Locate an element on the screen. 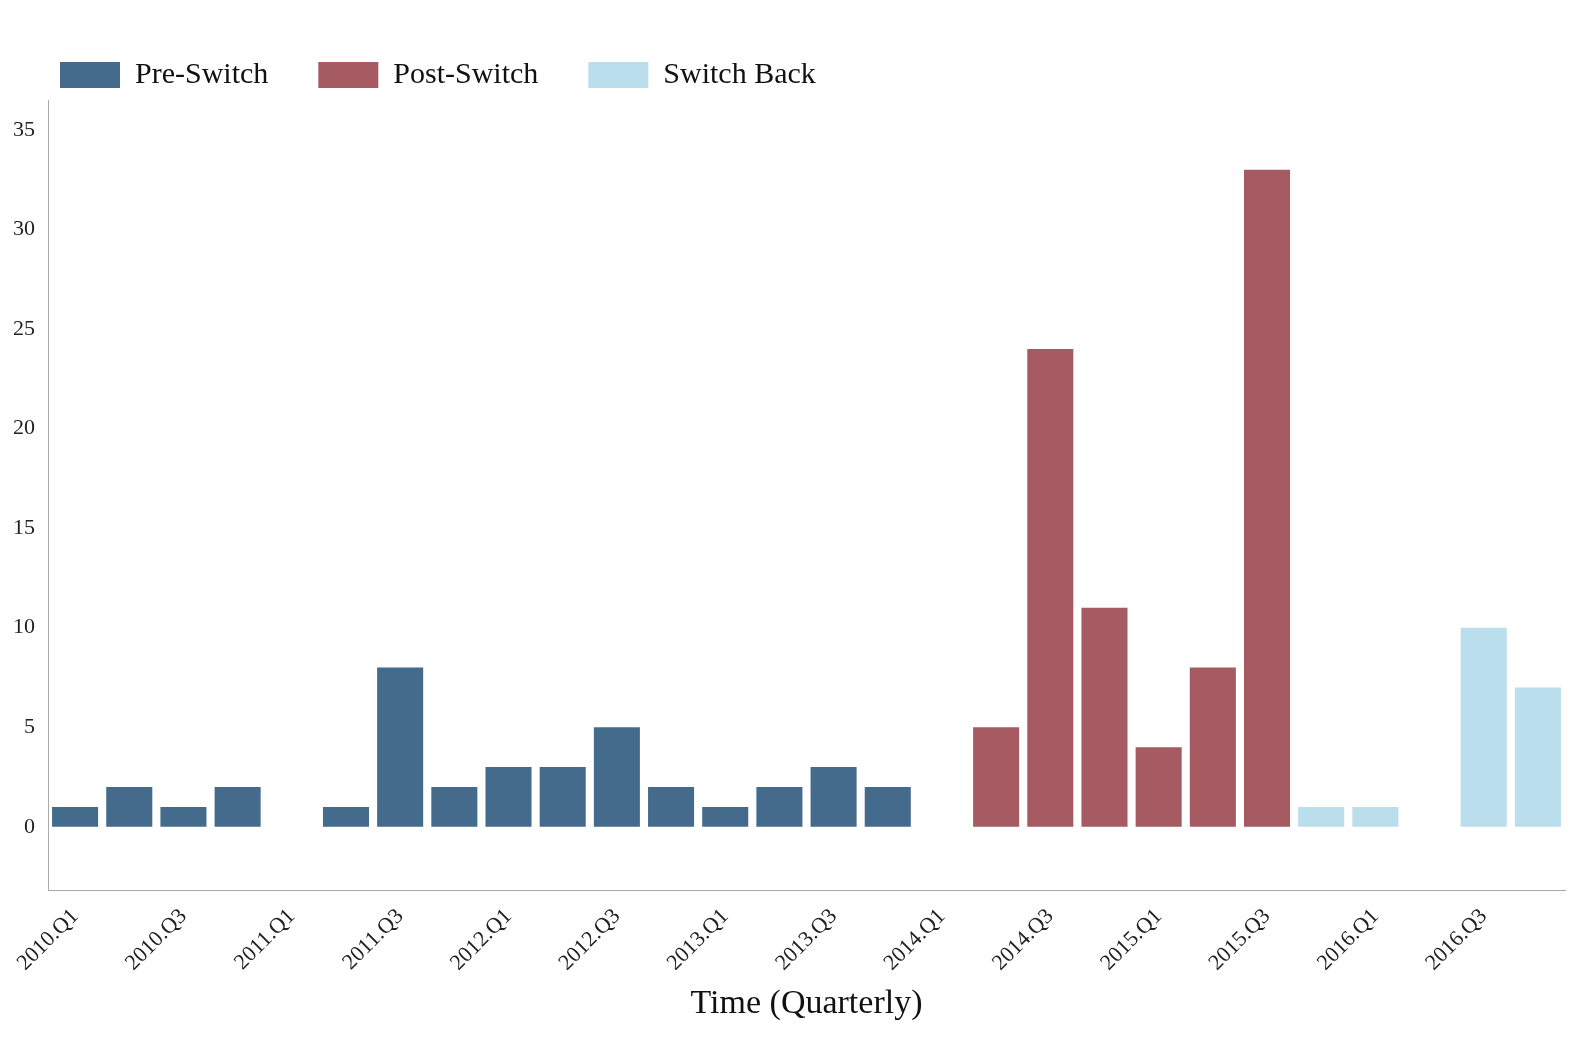 The width and height of the screenshot is (1585, 1038). legend-label: Pre-Switch is located at coordinates (202, 72).